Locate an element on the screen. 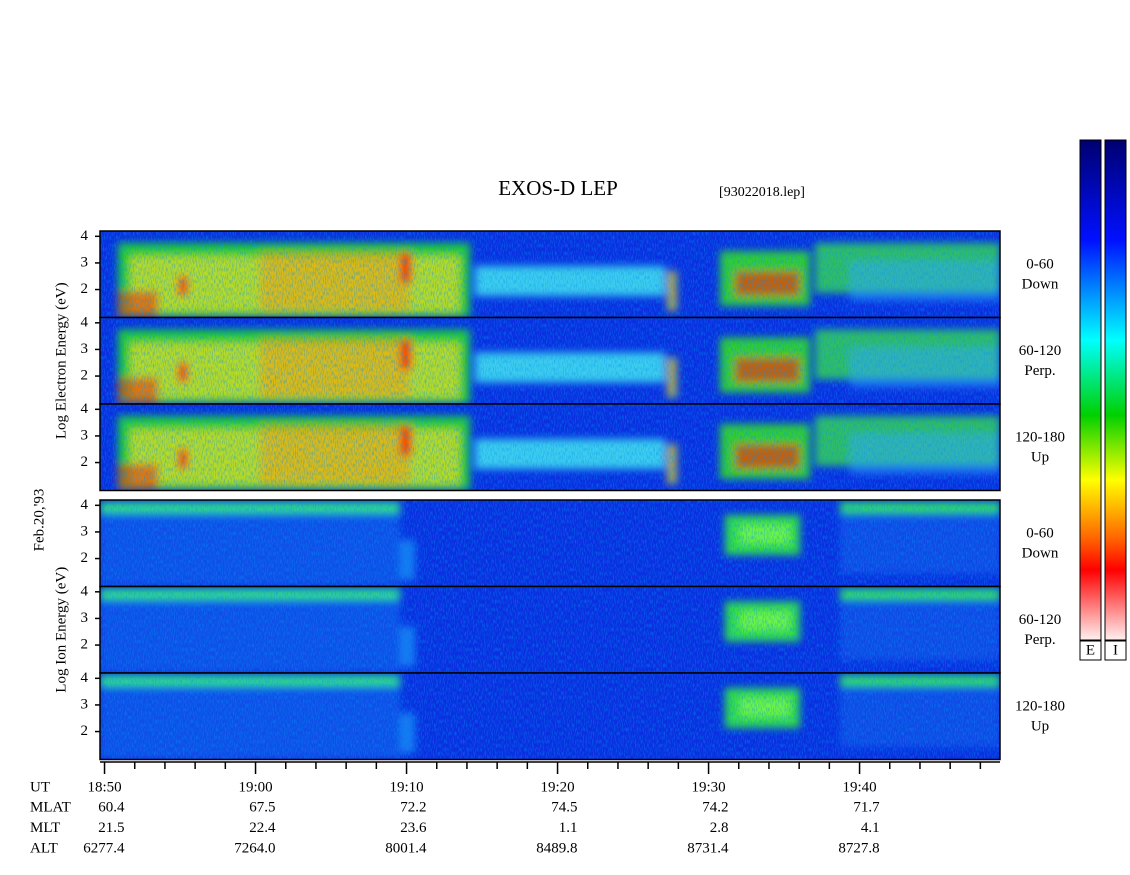  ephemeris-value: 74.5 is located at coordinates (564, 807).